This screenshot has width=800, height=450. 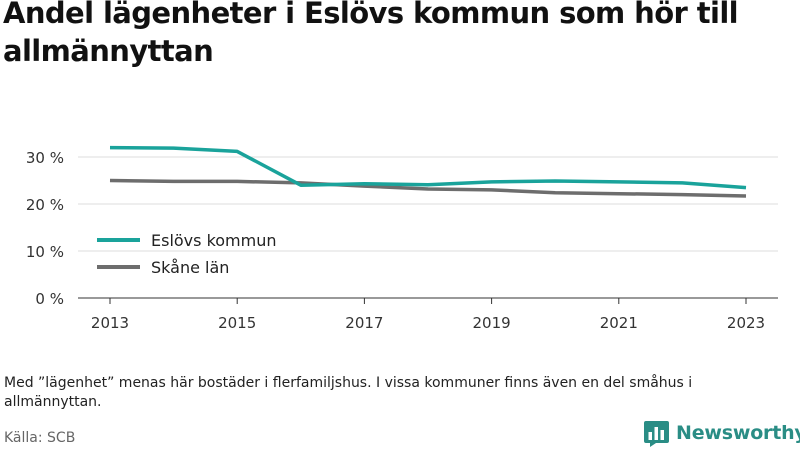 What do you see at coordinates (45, 228) in the screenshot?
I see `y-axis-tick-labels: 0 % 10 % 20 % 30 %` at bounding box center [45, 228].